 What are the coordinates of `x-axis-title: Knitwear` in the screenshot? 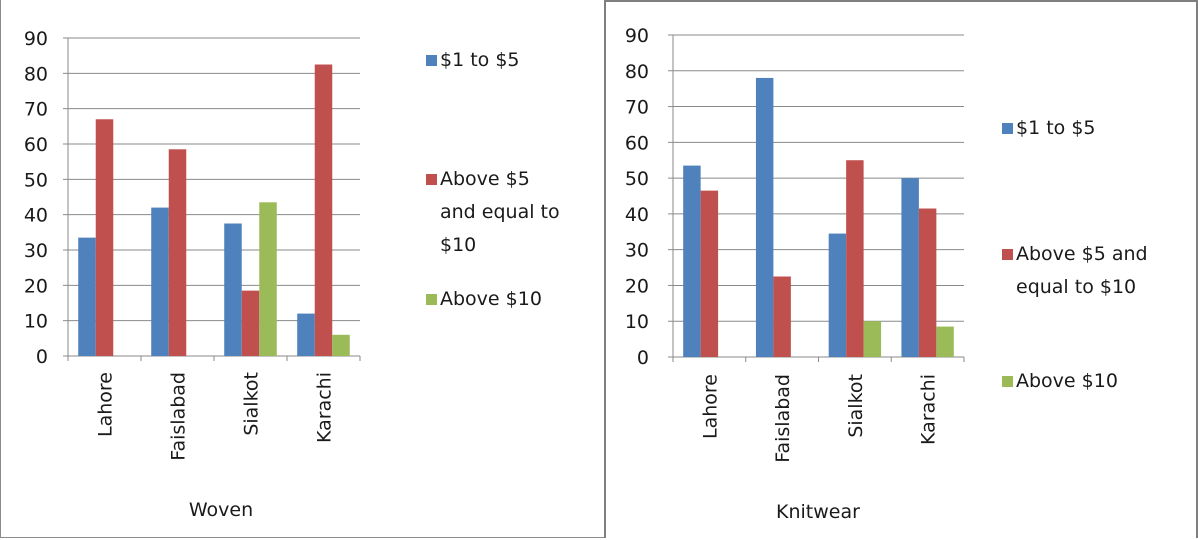 It's located at (818, 512).